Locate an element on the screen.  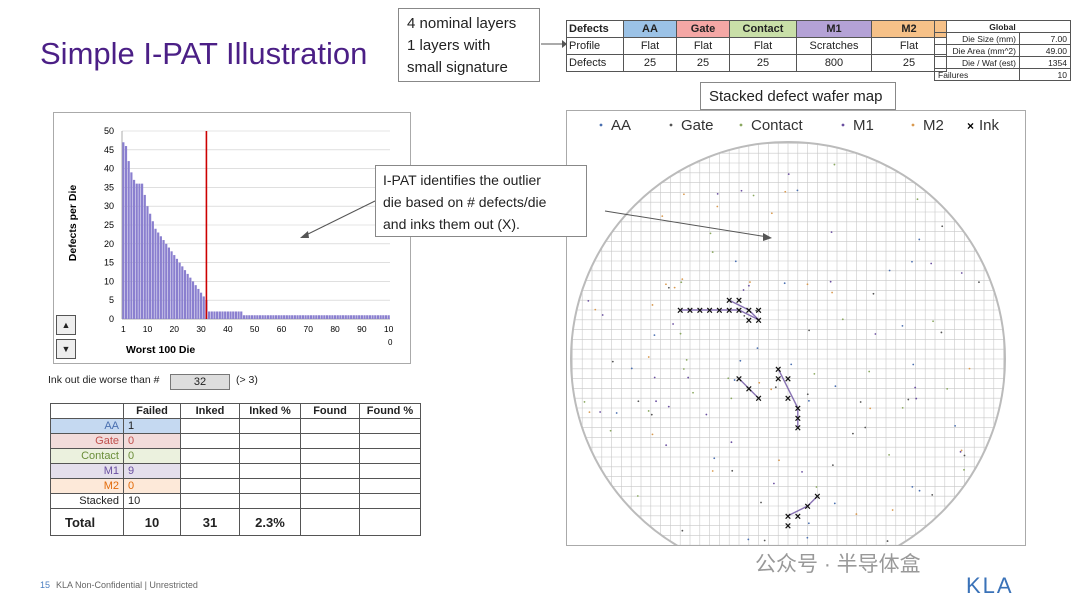
y-tick-label: 0 is located at coordinates (111, 319).